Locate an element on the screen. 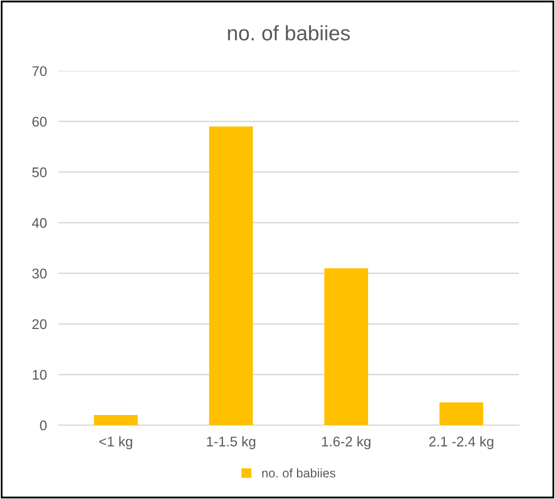 The image size is (555, 499). y-tick-label: 40 is located at coordinates (39, 223).